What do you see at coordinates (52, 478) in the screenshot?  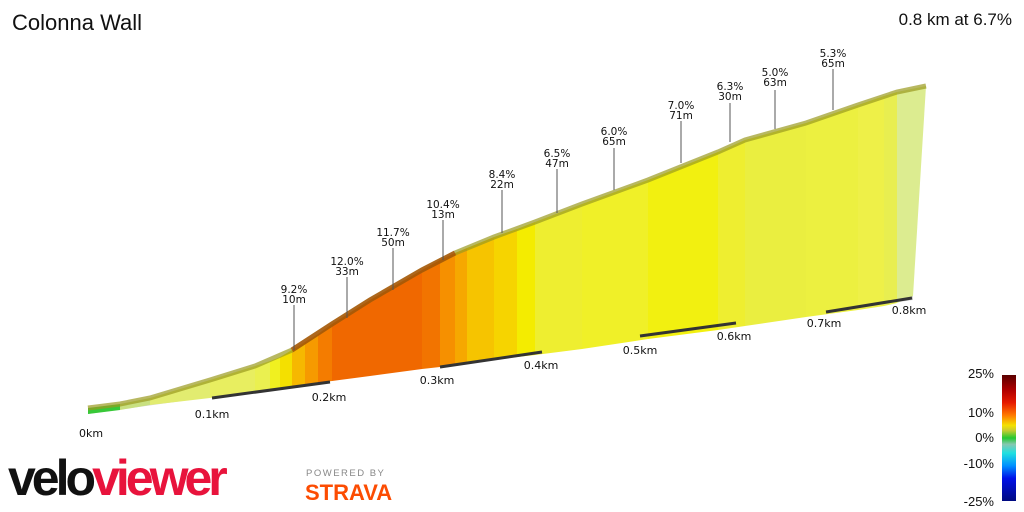 I see `logo-velo: velo` at bounding box center [52, 478].